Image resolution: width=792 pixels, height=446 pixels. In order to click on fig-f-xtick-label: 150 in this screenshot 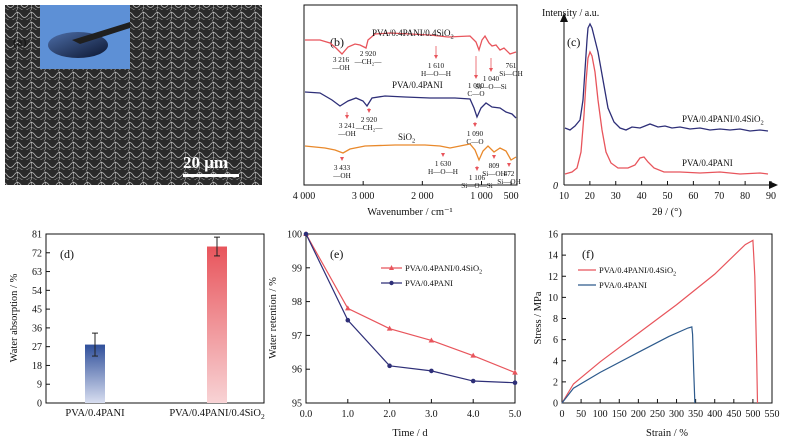, I will do `click(619, 414)`.